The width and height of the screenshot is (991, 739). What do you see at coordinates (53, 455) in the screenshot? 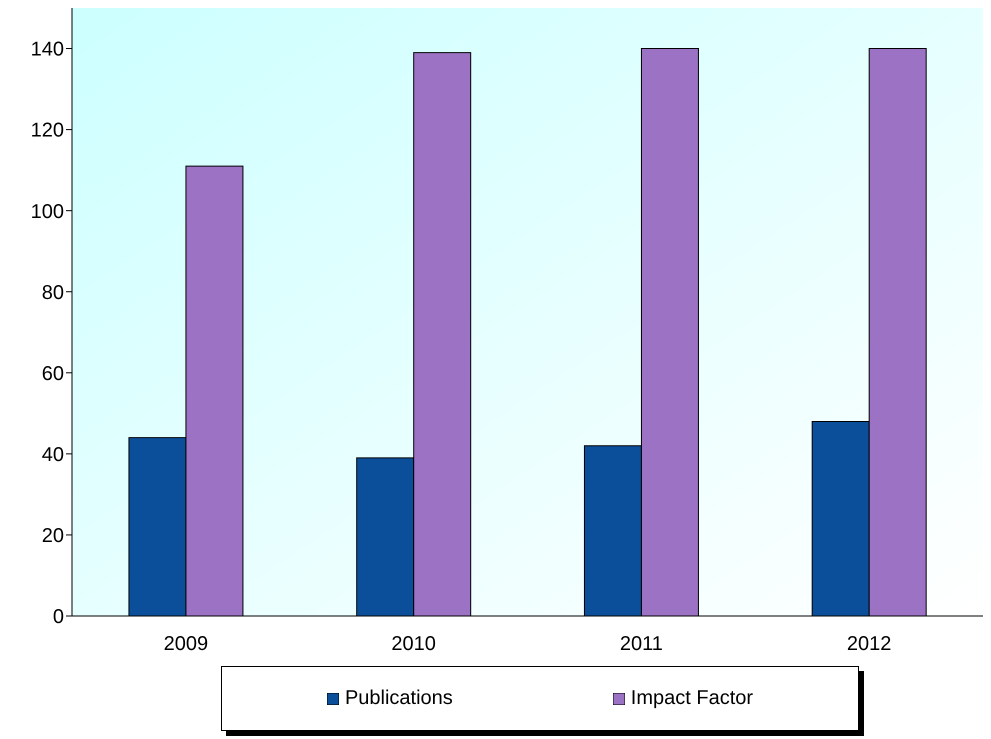
I see `y-tick-label: 40` at bounding box center [53, 455].